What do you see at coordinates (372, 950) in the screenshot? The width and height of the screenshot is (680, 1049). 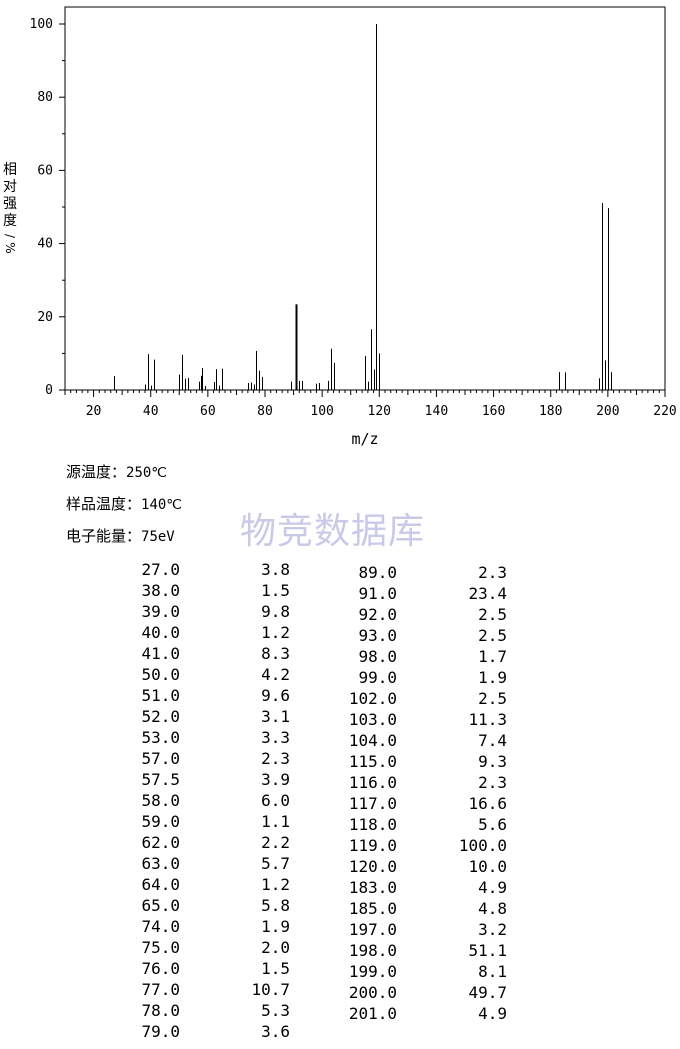 I see `mz-value: 198.0` at bounding box center [372, 950].